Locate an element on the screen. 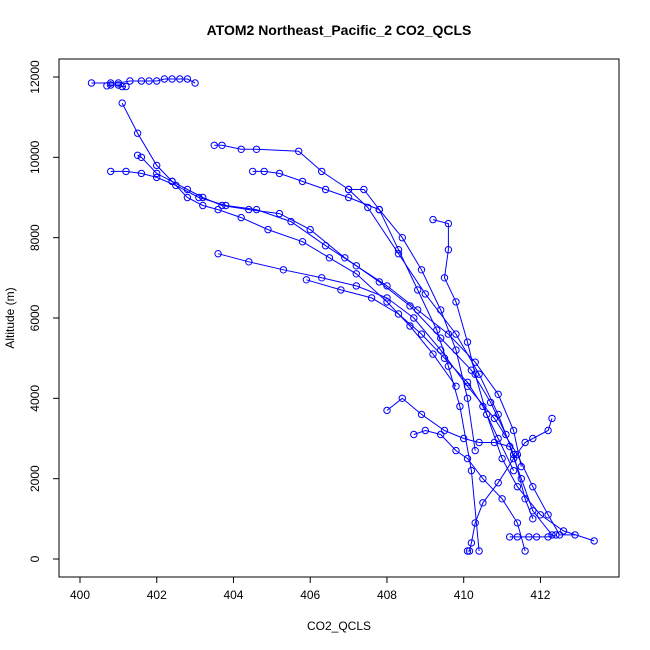 The image size is (650, 650). x-tick-label: 406 is located at coordinates (310, 595).